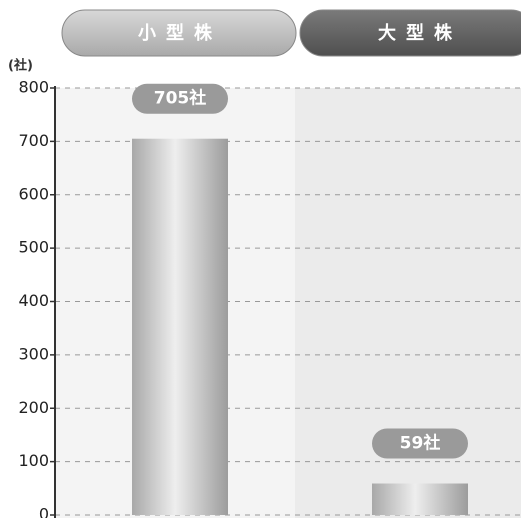 The image size is (521, 518). I want to click on y-tick-label: 200, so click(33, 407).